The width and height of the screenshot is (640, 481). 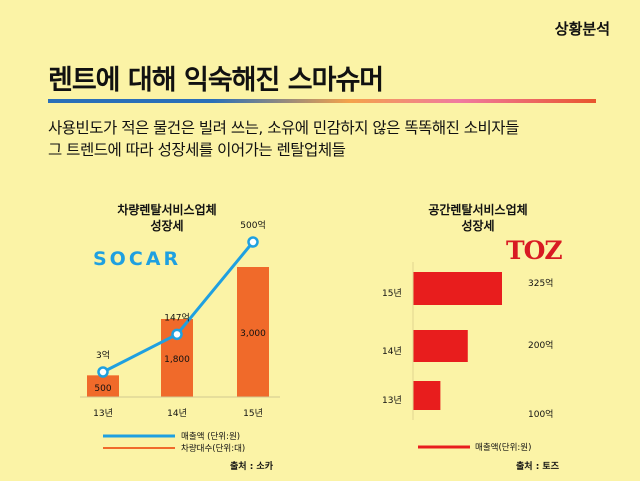 What do you see at coordinates (540, 414) in the screenshot?
I see `space-bar-label-3: 100억` at bounding box center [540, 414].